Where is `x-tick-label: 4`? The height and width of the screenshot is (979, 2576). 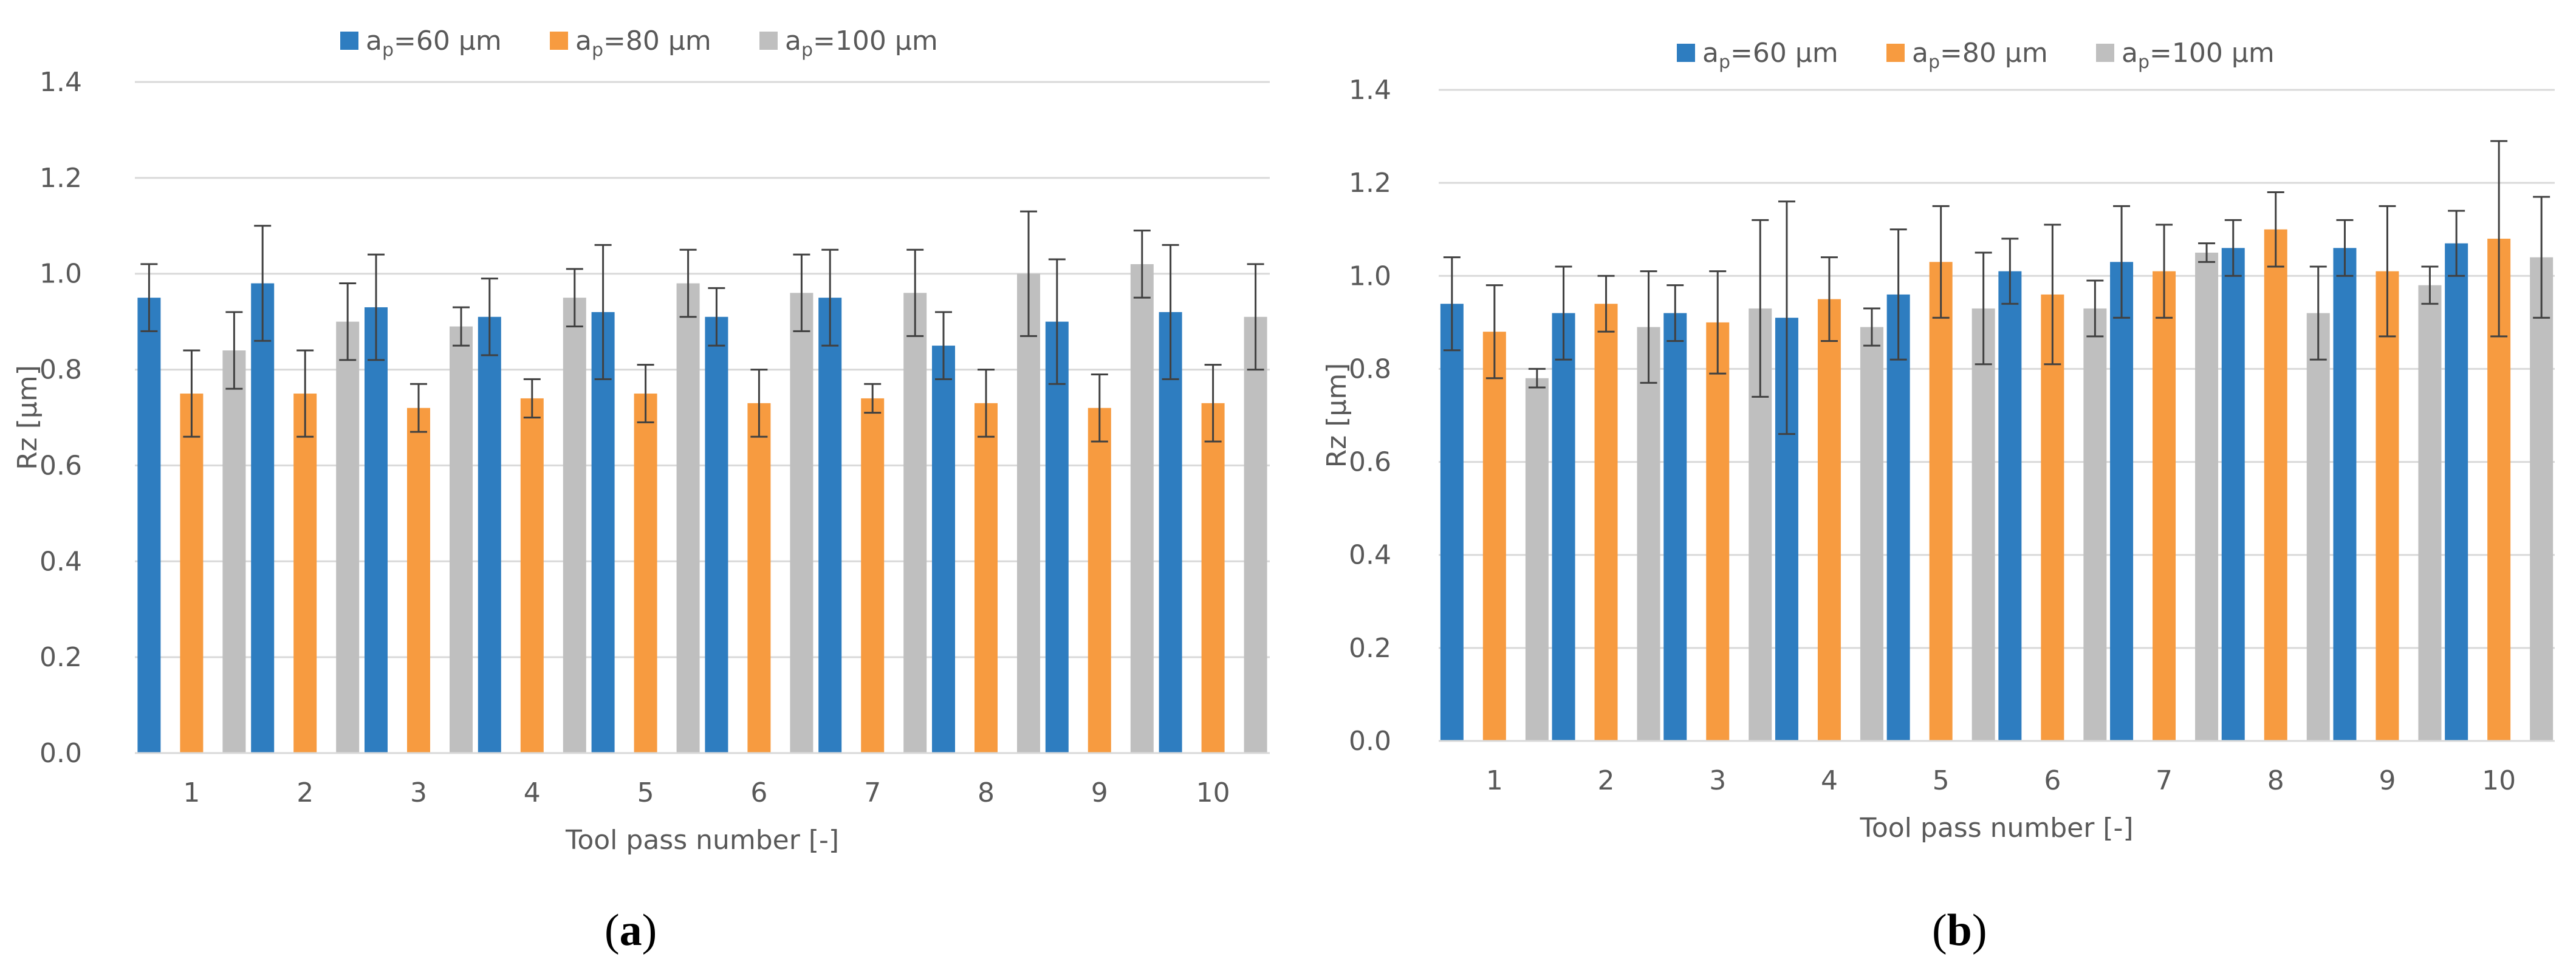 x-tick-label: 4 is located at coordinates (1829, 780).